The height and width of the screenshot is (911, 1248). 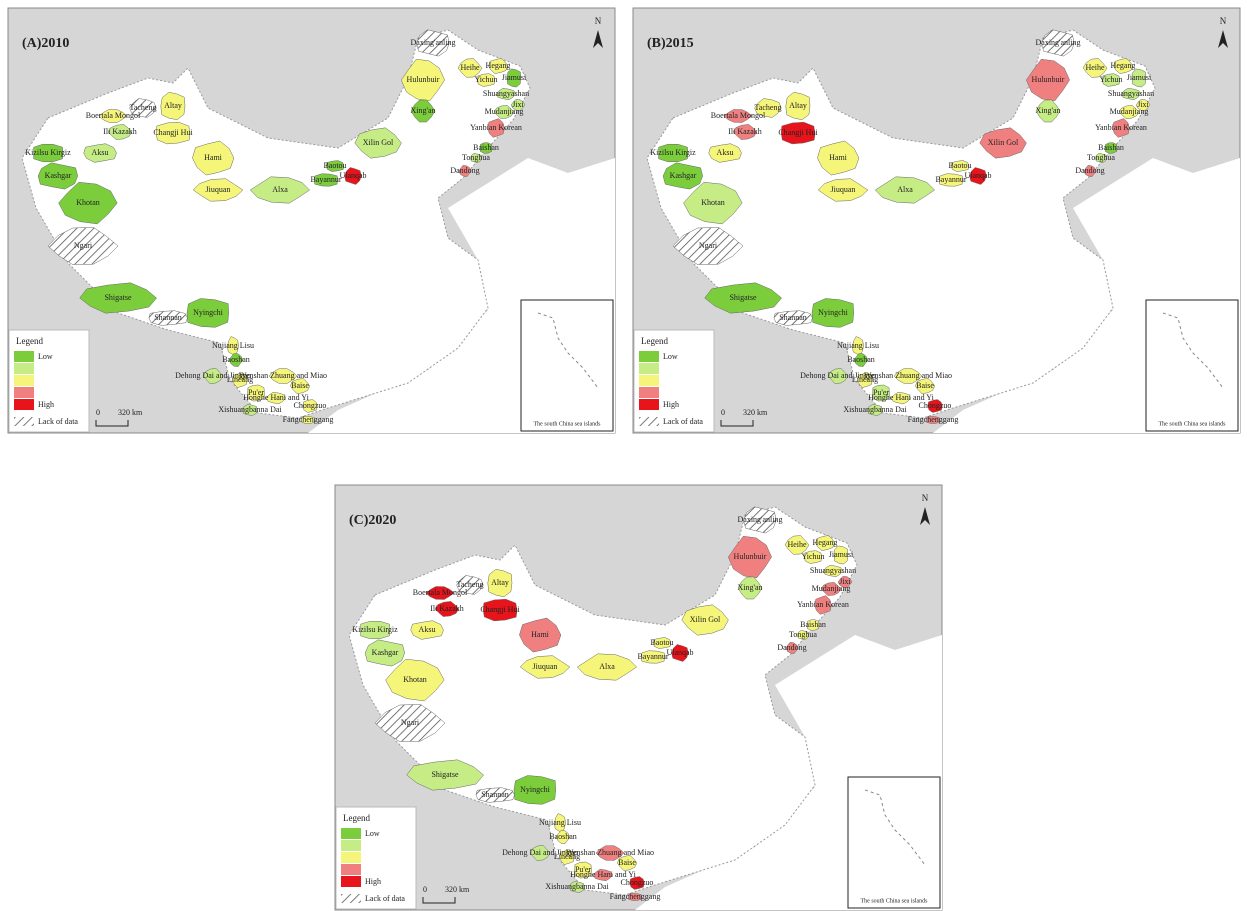 I want to click on region-label: Tonghua, so click(x=803, y=634).